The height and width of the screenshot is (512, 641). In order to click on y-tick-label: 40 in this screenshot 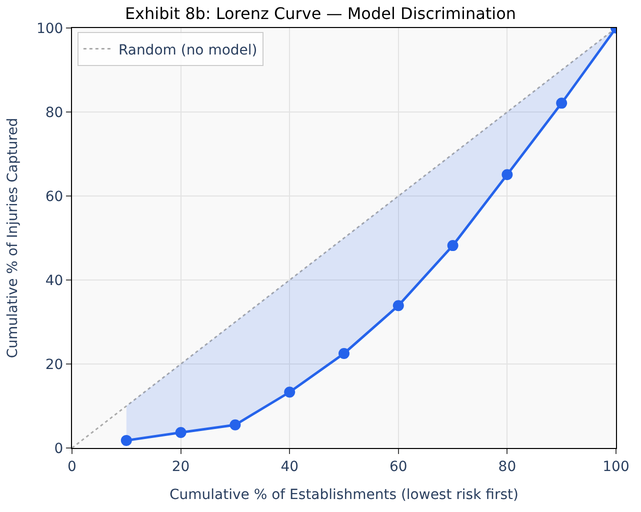, I will do `click(54, 280)`.